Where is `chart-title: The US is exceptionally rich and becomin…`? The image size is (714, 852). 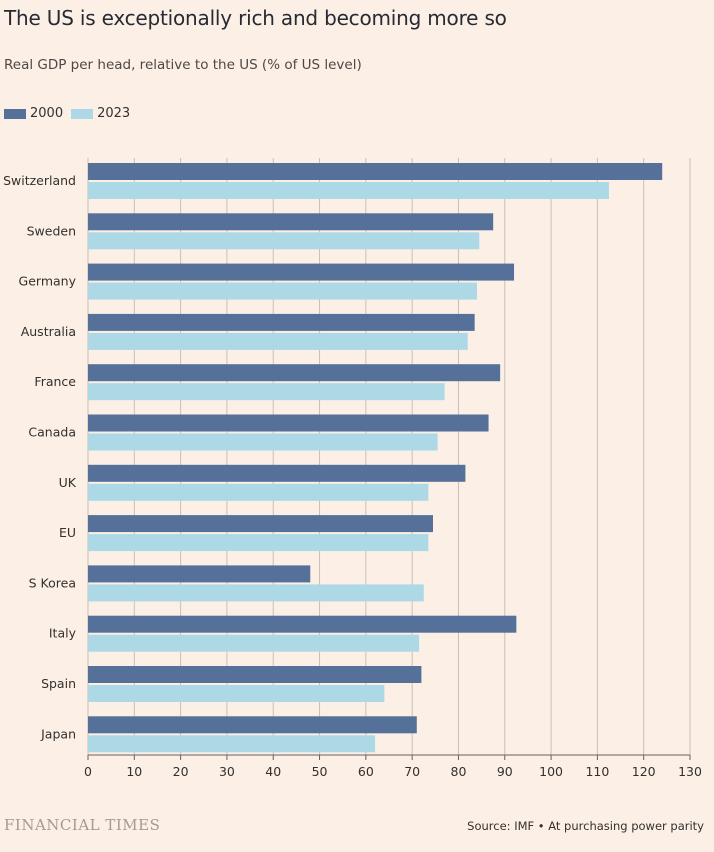
chart-title: The US is exceptionally rich and becomin… is located at coordinates (255, 18).